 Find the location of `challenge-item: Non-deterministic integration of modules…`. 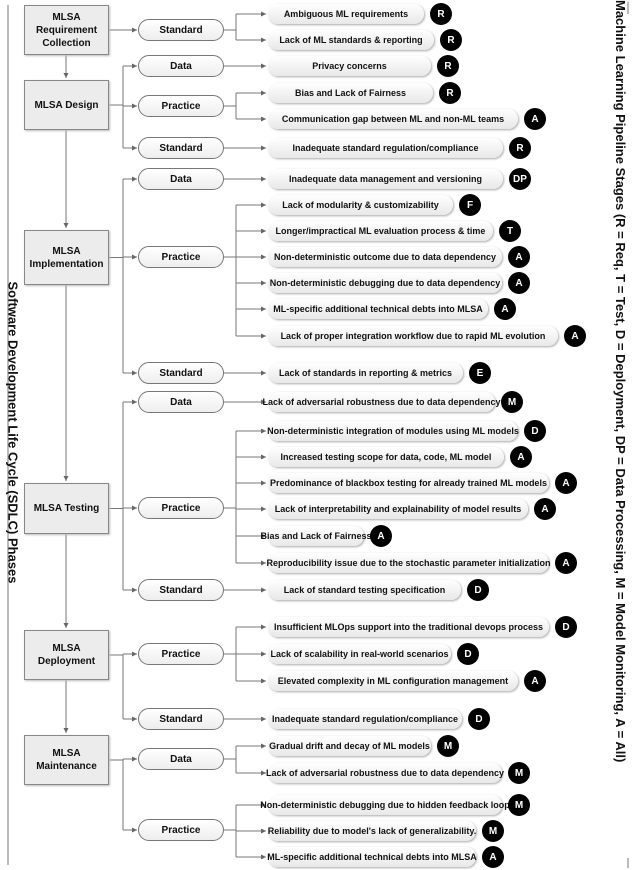

challenge-item: Non-deterministic integration of modules… is located at coordinates (393, 431).